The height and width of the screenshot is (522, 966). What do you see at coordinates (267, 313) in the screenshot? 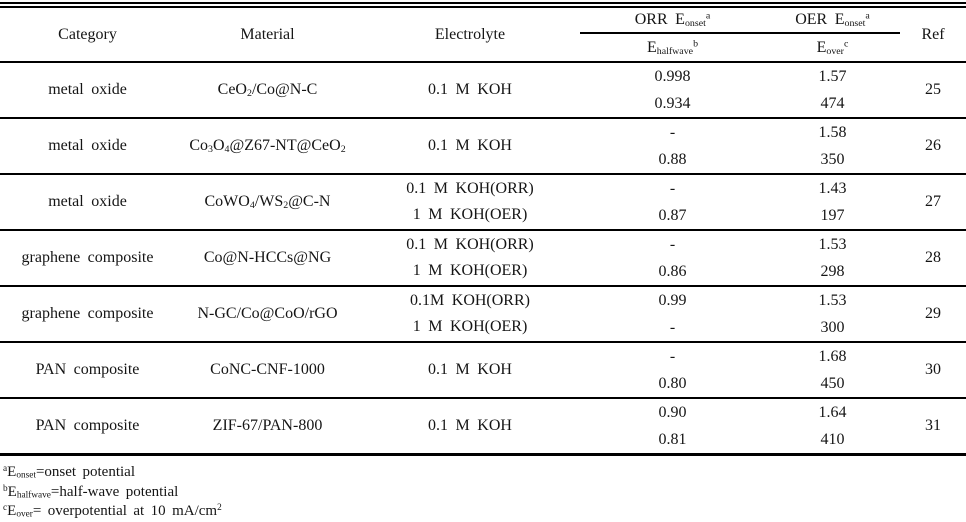
I see `cell-material: N-GC/Co@CoO/rGO` at bounding box center [267, 313].